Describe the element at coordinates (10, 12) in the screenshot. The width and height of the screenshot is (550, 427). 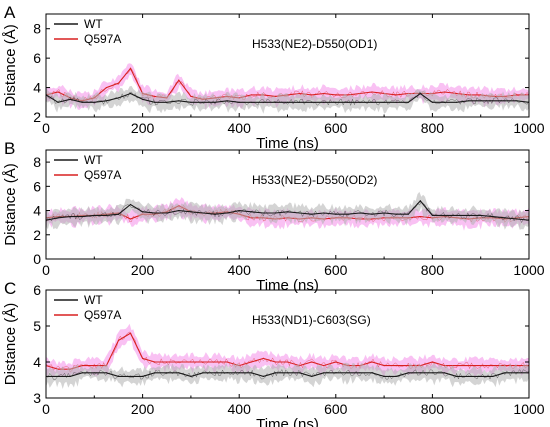
I see `panel-letter: A` at that location.